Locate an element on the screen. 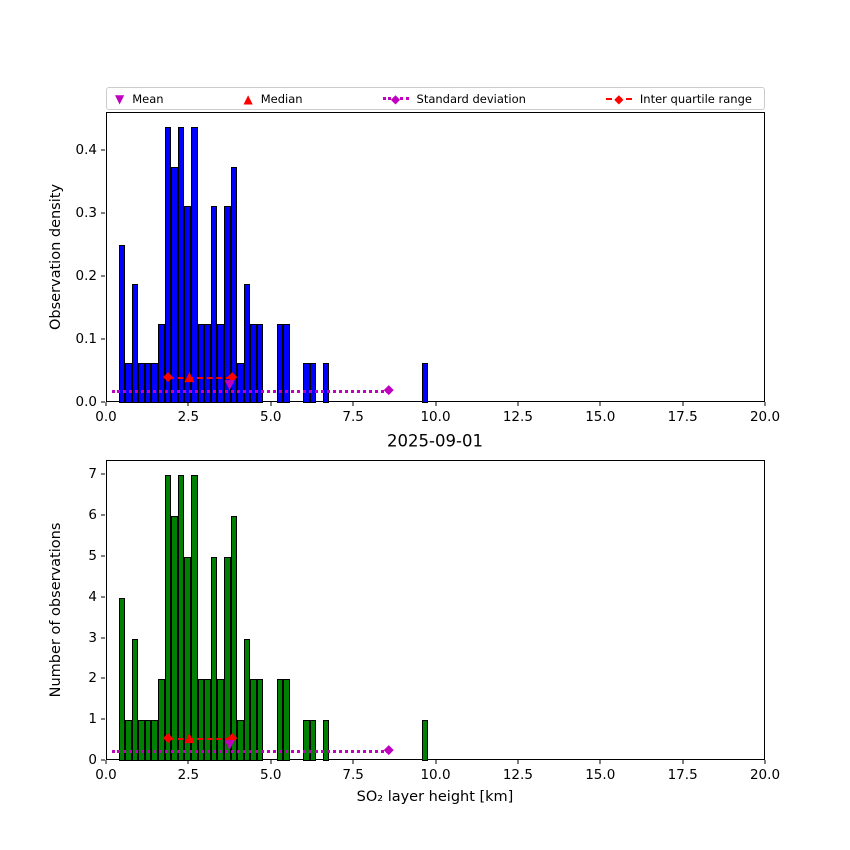 The width and height of the screenshot is (850, 850). legend-item-std-deviation: ◆ Standard deviation is located at coordinates (454, 99).